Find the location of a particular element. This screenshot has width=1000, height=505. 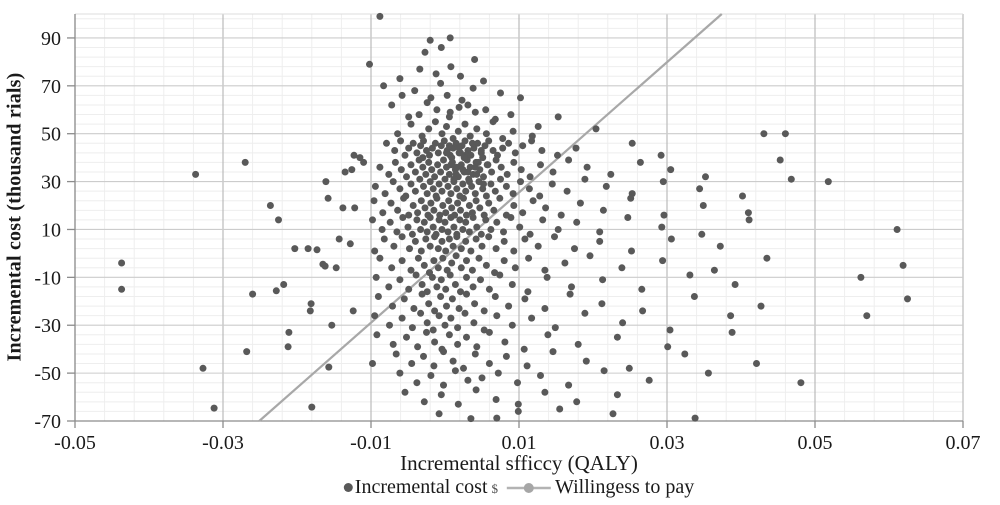

y-tick-label: 30 is located at coordinates (51, 183).